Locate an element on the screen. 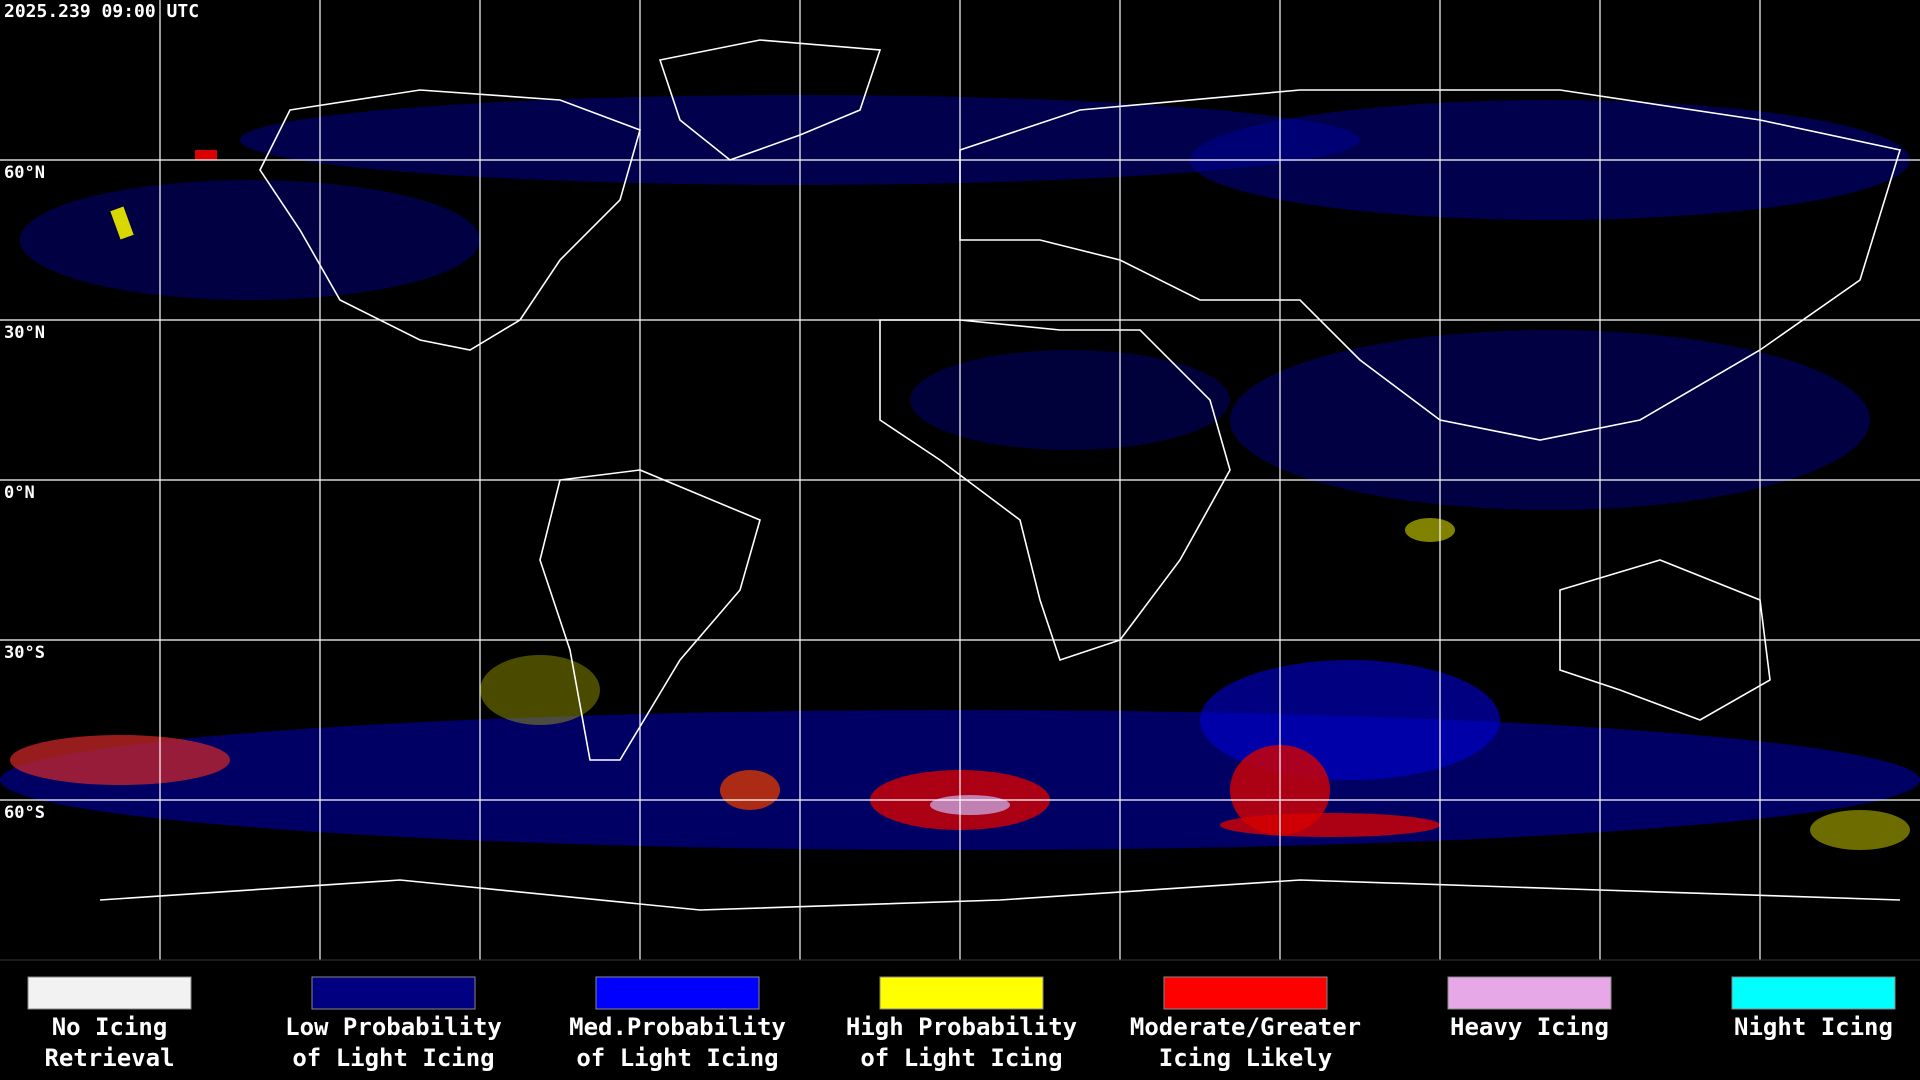  legend-label: Icing Likely is located at coordinates (1245, 1058).